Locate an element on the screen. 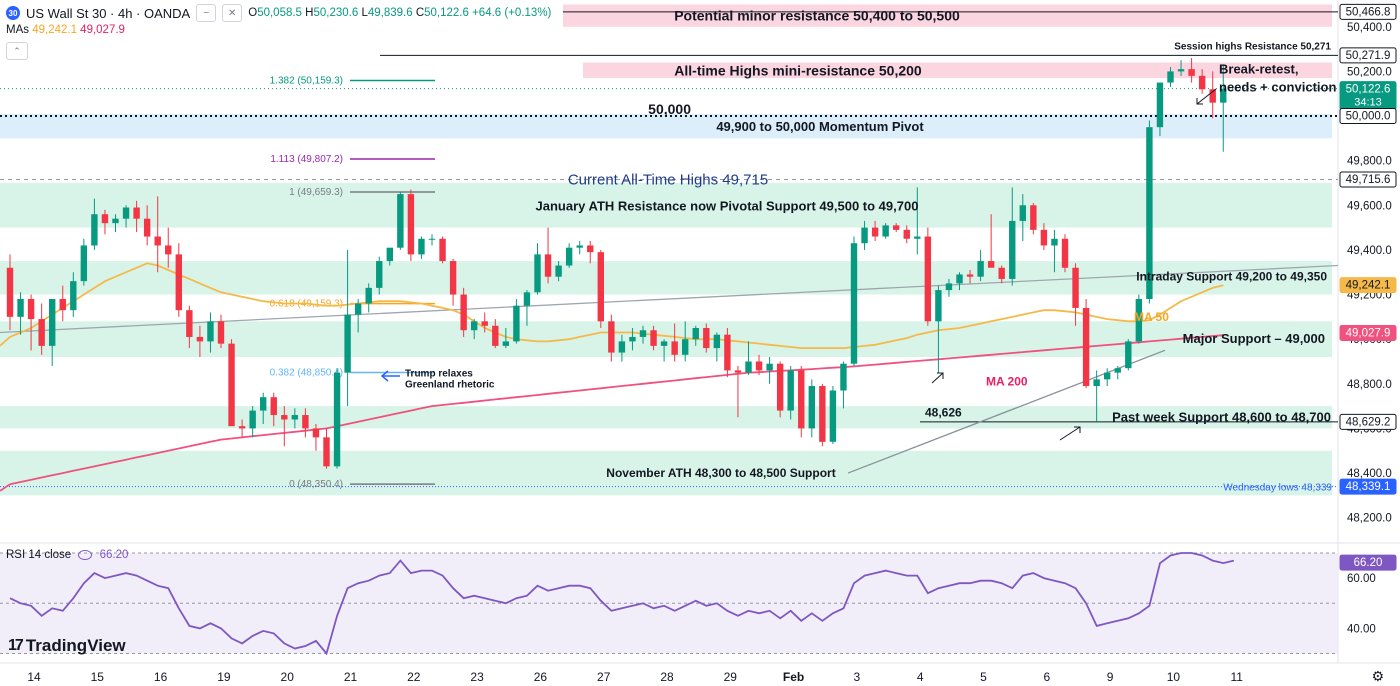  x-tick-label: 4 is located at coordinates (920, 677).